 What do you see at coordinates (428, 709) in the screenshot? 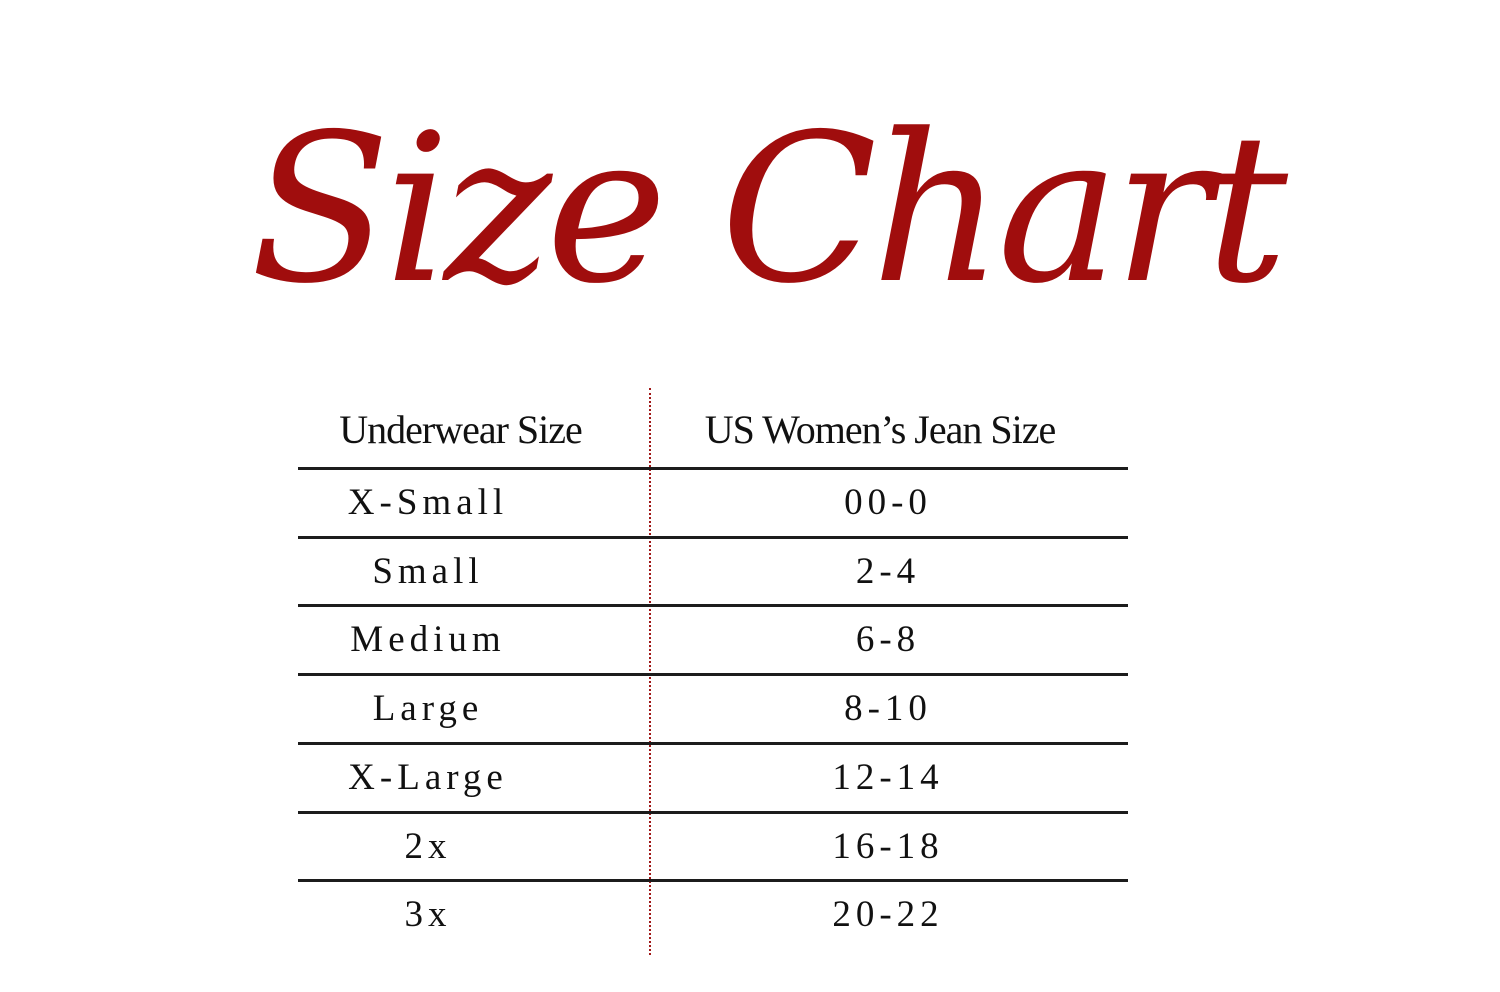
I see `underwear-size-cell: Large` at bounding box center [428, 709].